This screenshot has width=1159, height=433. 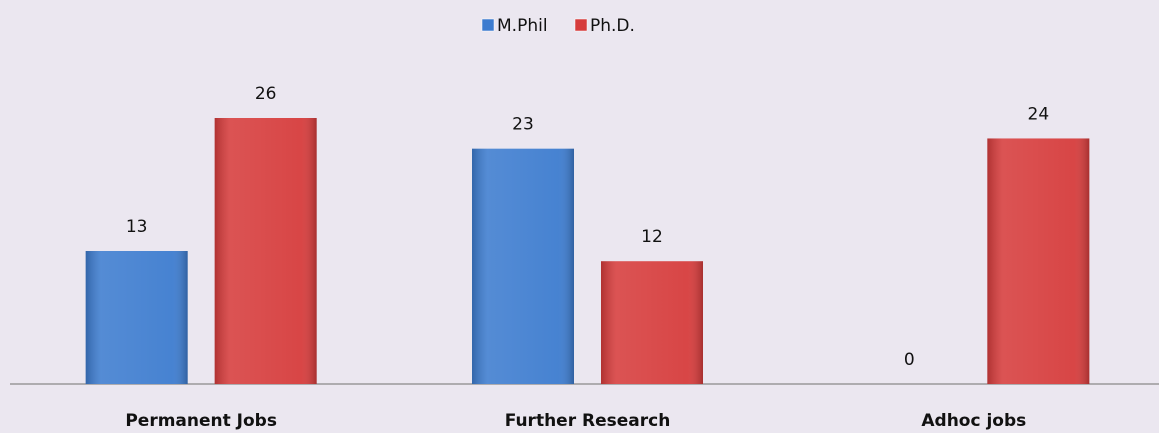 I want to click on data-label: 26, so click(x=266, y=94).